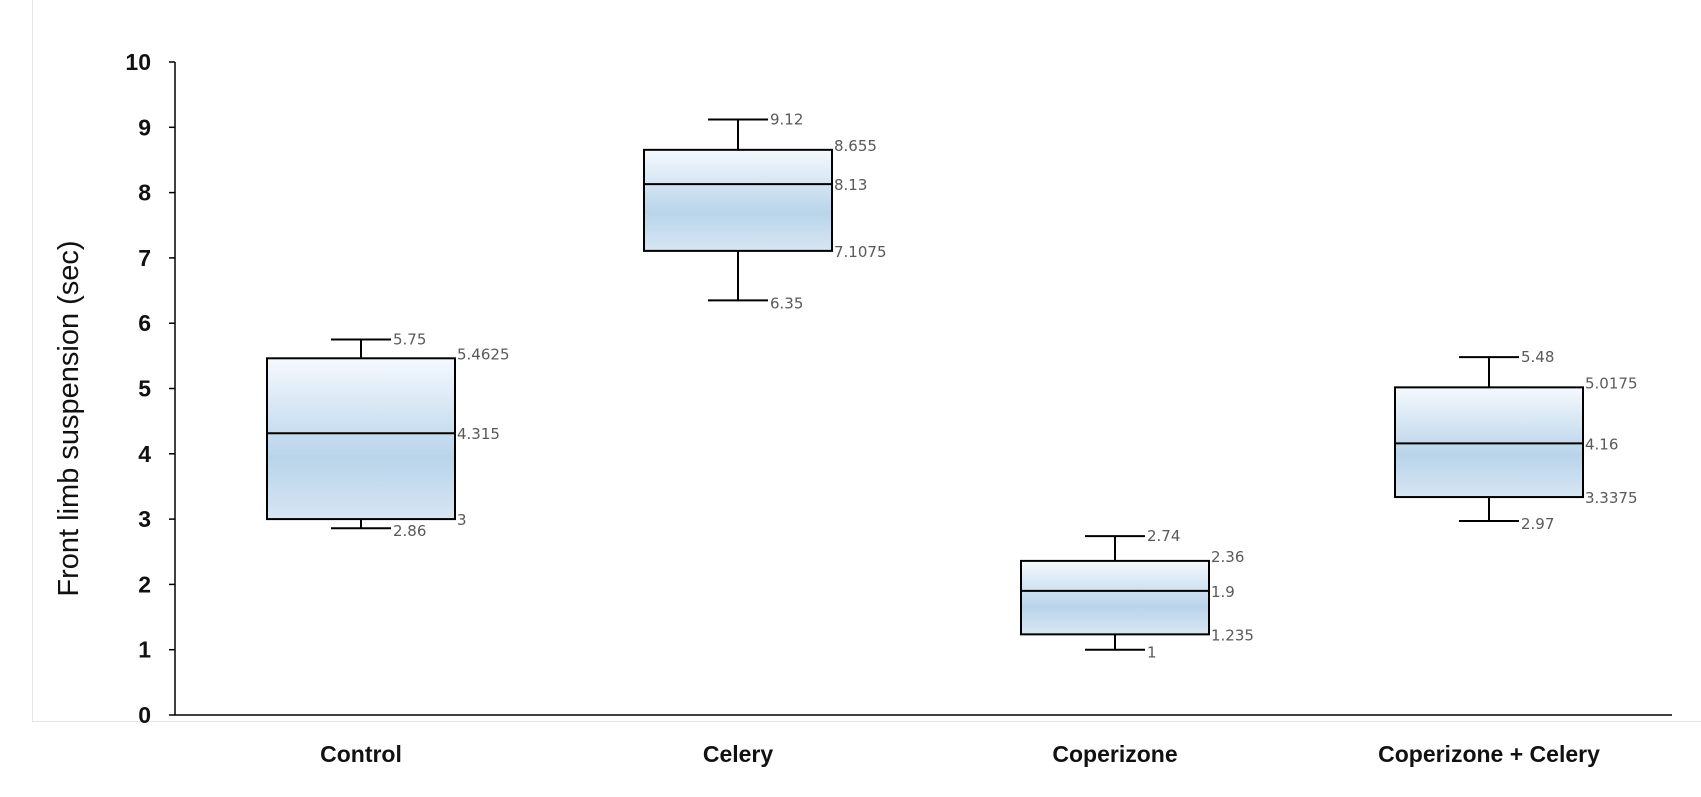 Image resolution: width=1701 pixels, height=797 pixels. I want to click on y-axis-ticks: 0 1 2 3 4 5 6 7 8 9 10, so click(150, 388).